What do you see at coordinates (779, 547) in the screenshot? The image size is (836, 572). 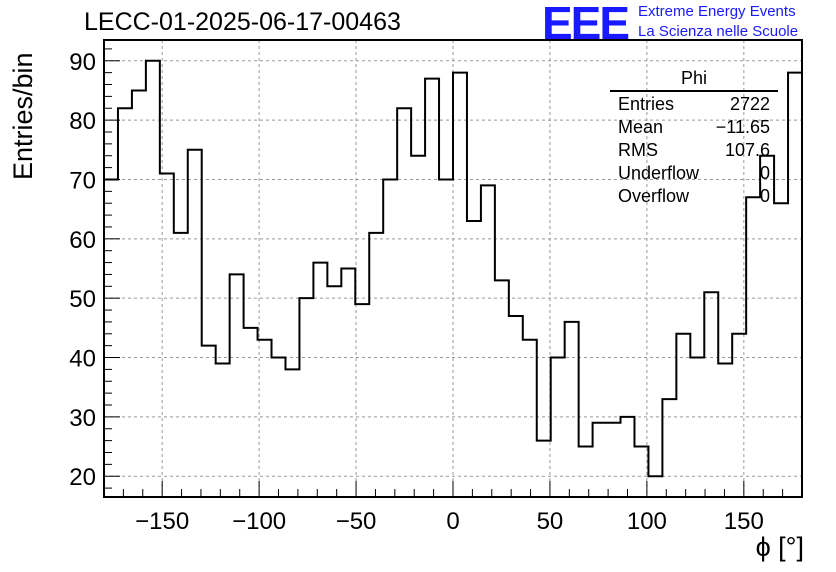 I see `x-axis-label: ϕ [°]` at bounding box center [779, 547].